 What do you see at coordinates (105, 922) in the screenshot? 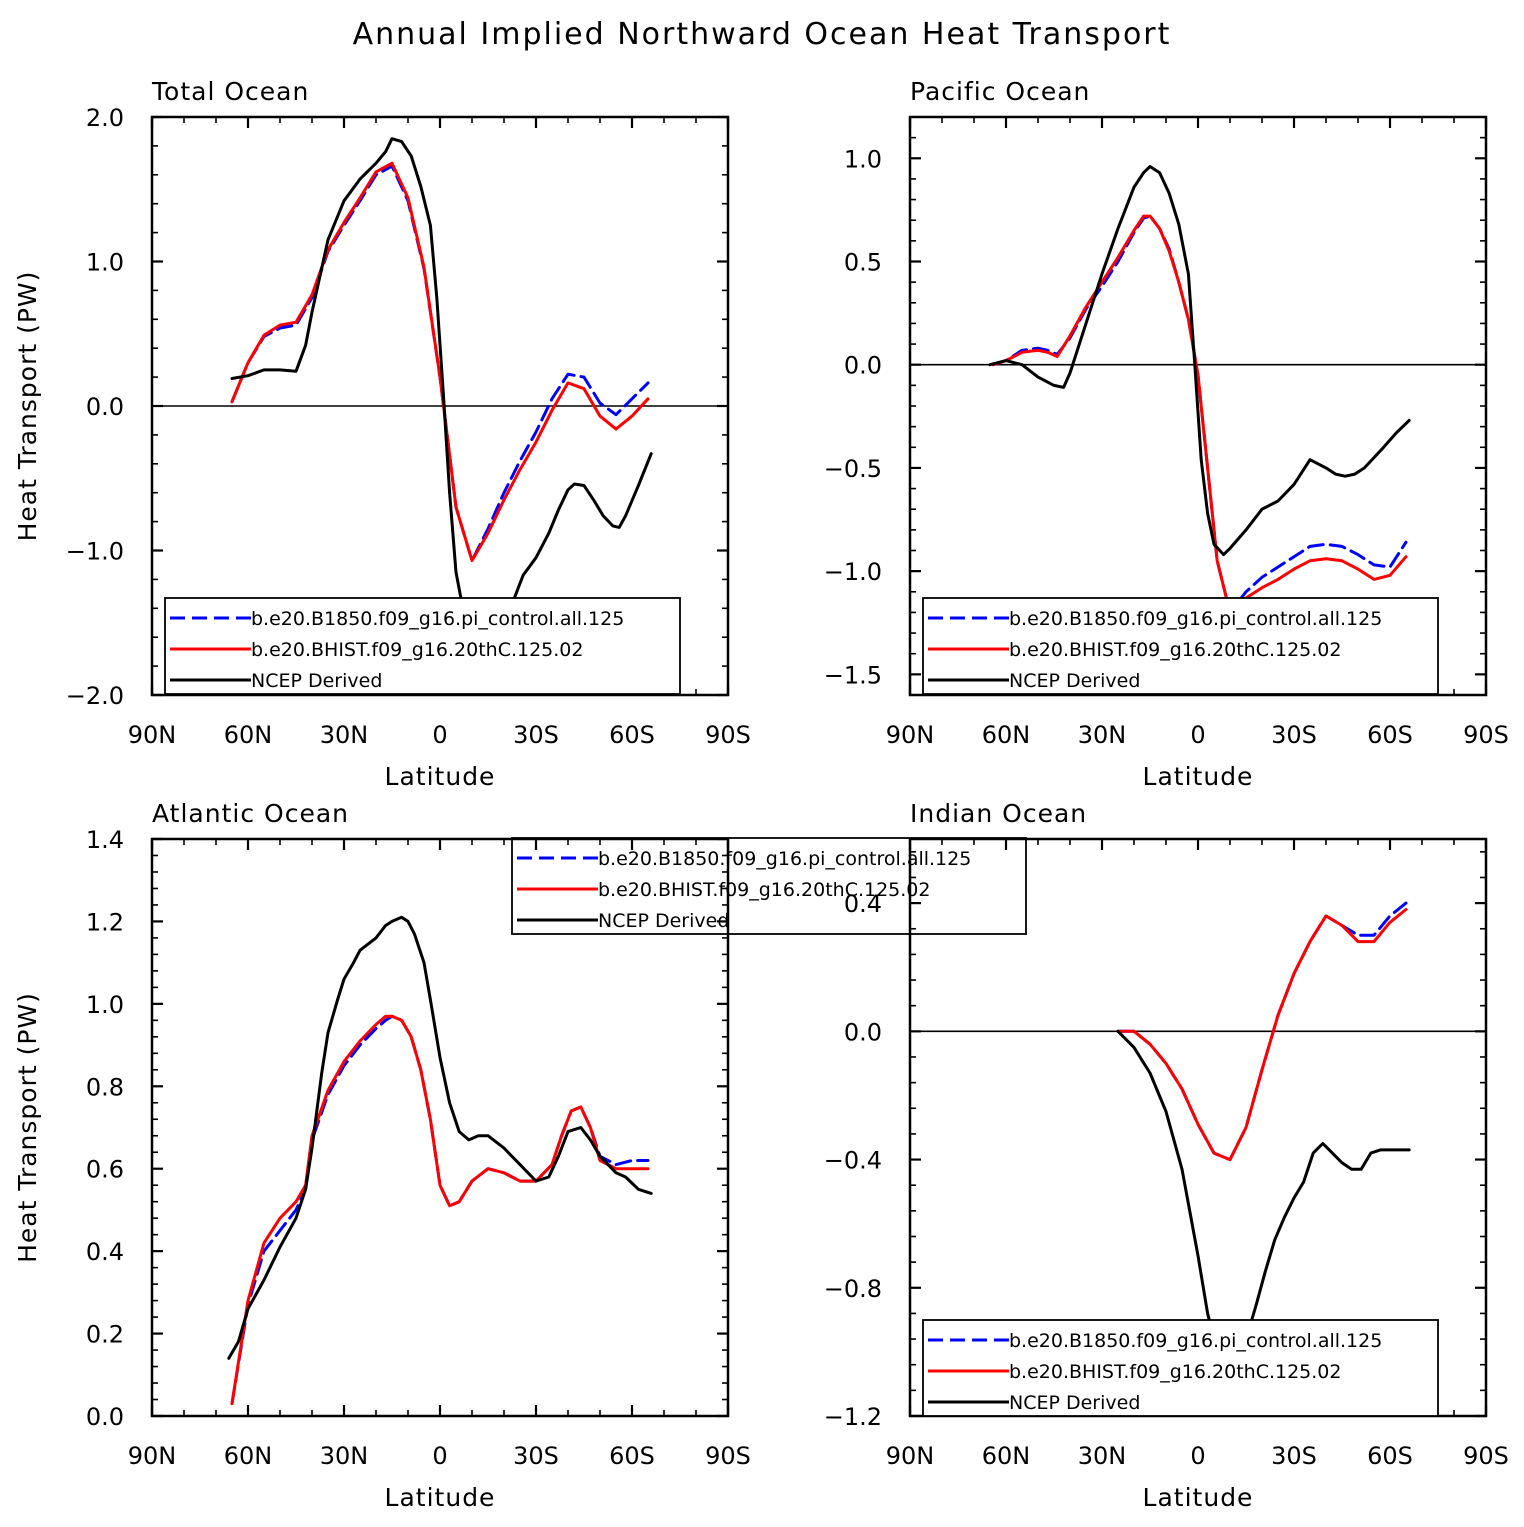
I see `y-tick-label: 1.2` at bounding box center [105, 922].